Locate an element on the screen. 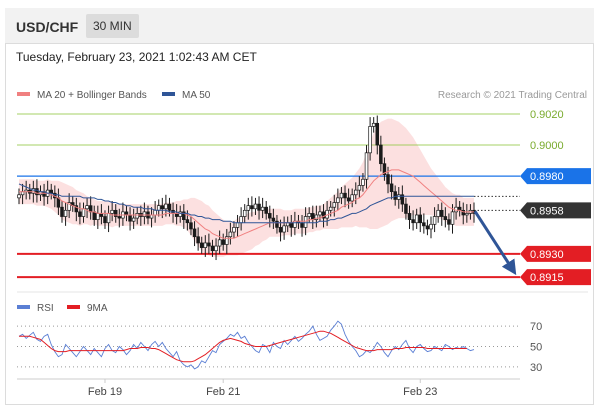 The height and width of the screenshot is (410, 599). legend-swatch-ma20 is located at coordinates (23, 94).